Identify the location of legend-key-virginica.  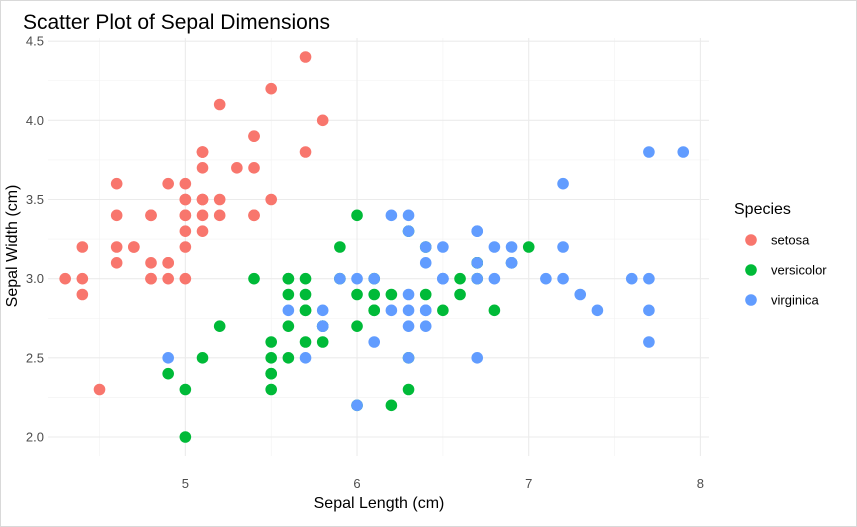
(751, 300).